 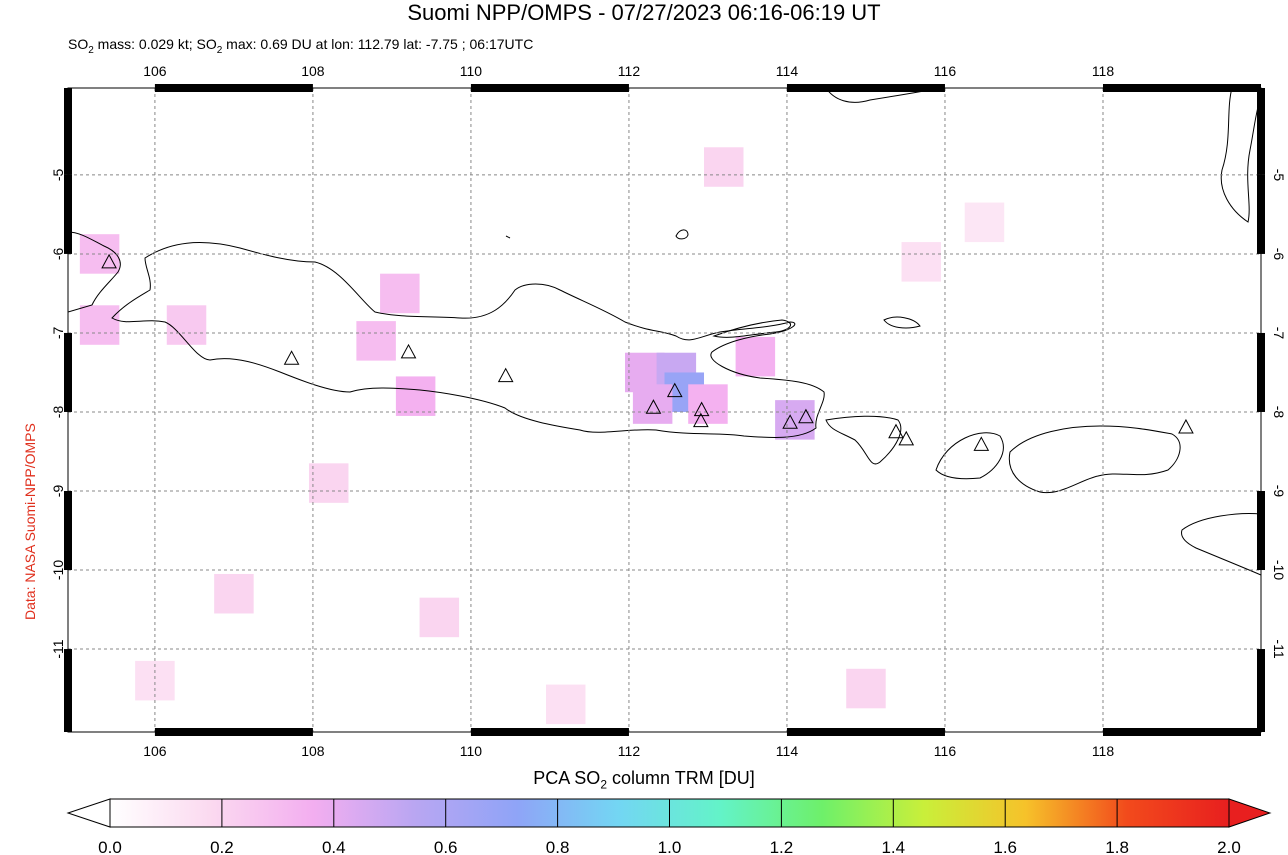 What do you see at coordinates (1005, 846) in the screenshot?
I see `colorbar-tick-label: 1.6` at bounding box center [1005, 846].